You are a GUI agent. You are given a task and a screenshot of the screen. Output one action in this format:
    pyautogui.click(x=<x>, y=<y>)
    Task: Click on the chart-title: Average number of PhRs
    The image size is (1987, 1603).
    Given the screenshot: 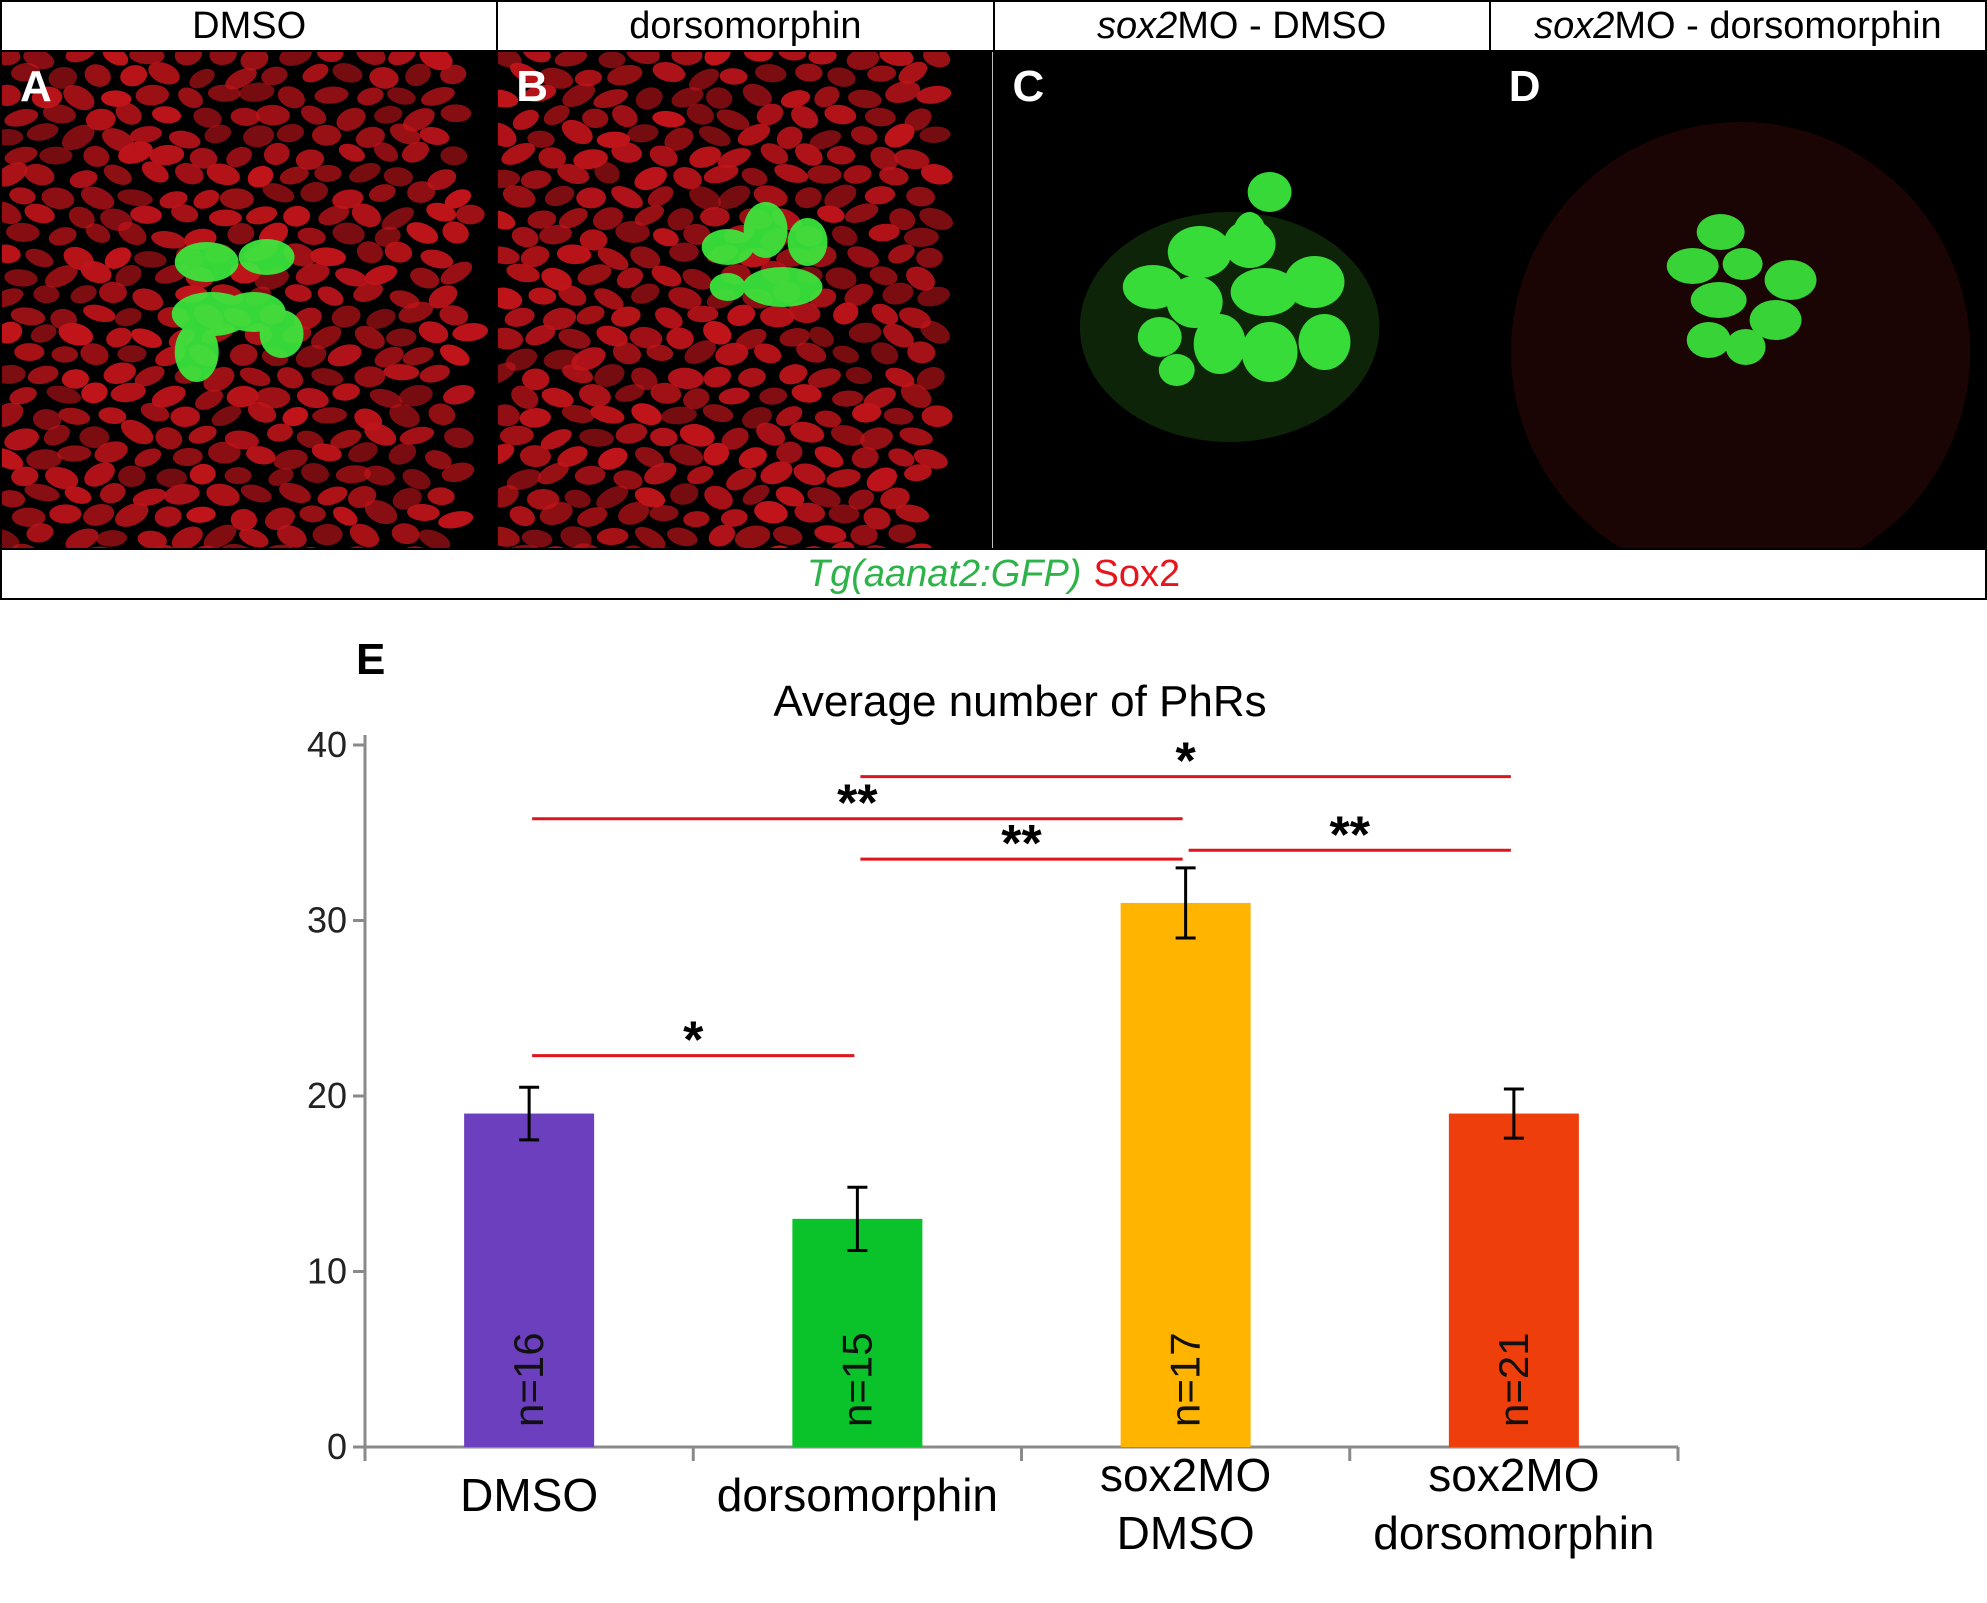 What is the action you would take?
    pyautogui.click(x=1019, y=701)
    